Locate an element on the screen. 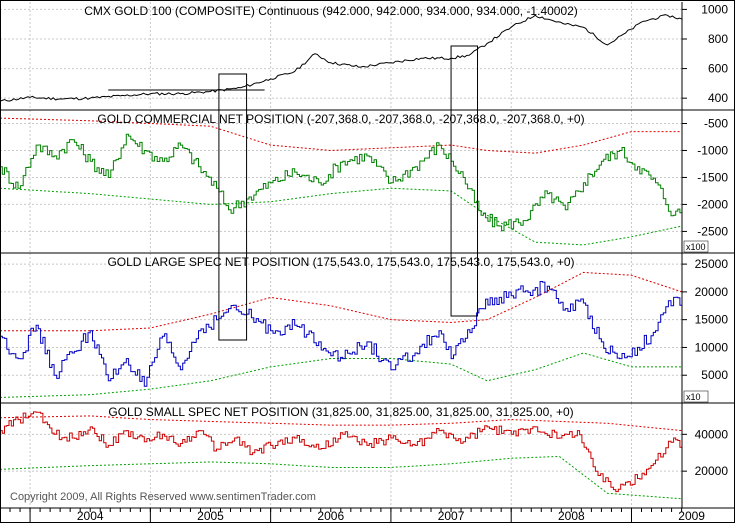 The height and width of the screenshot is (528, 735). year-tick-label: 2005 is located at coordinates (210, 516).